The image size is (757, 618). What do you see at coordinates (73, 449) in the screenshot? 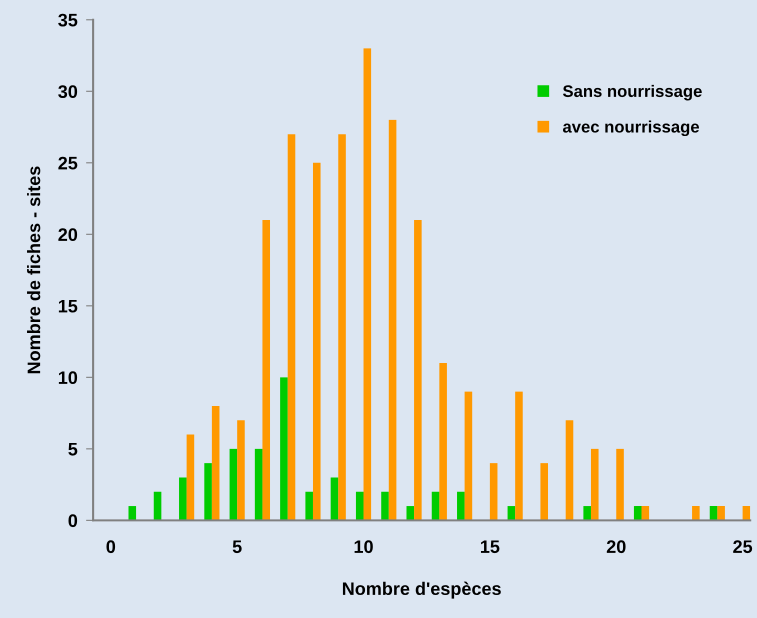
I see `y-tick-label: 5` at bounding box center [73, 449].